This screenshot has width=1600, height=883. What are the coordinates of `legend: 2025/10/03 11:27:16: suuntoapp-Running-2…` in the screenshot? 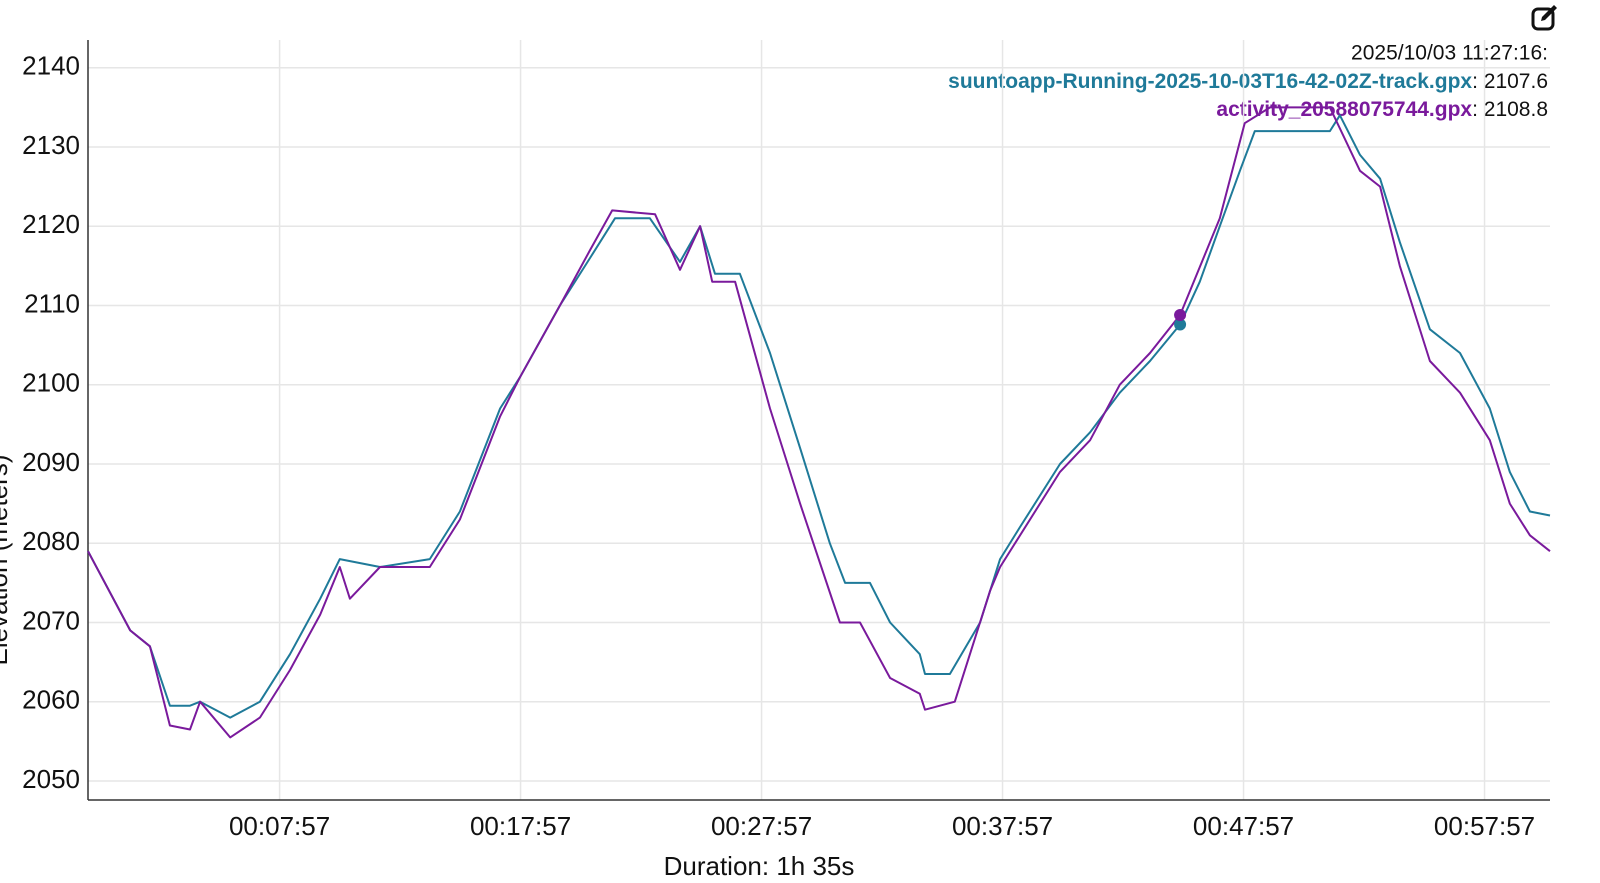 It's located at (1248, 81).